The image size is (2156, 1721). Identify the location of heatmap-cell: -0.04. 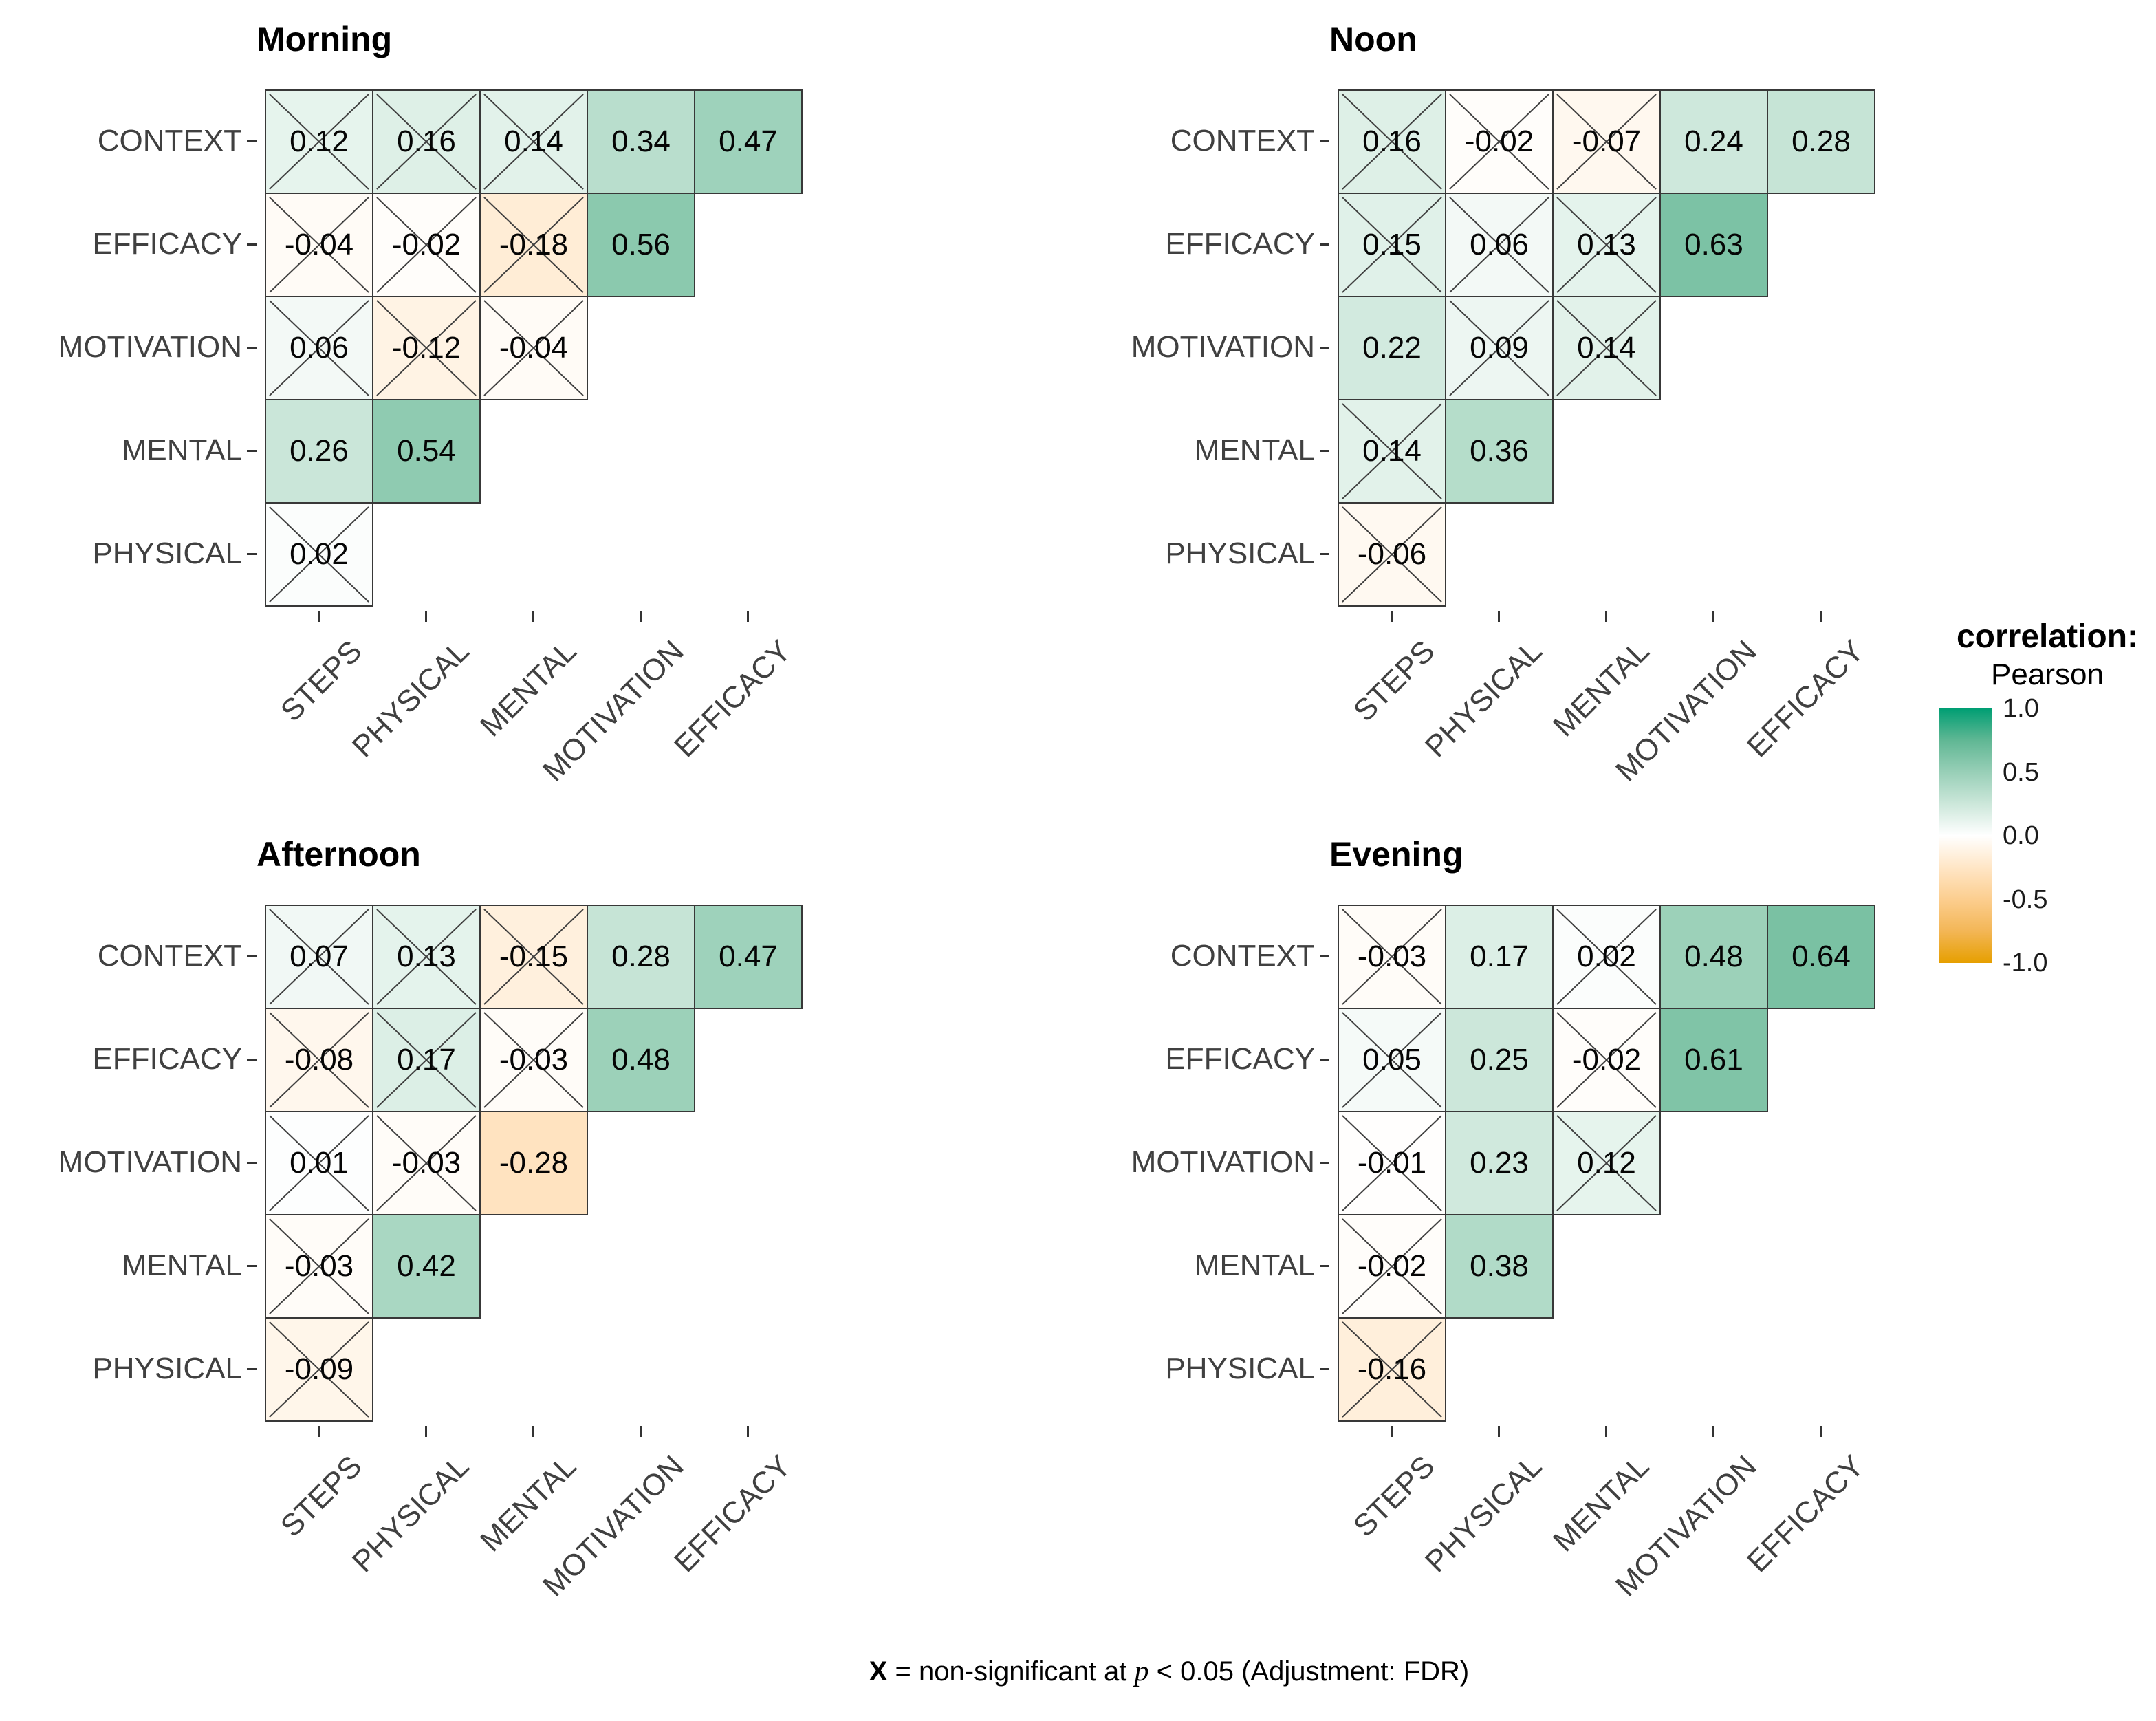
(533, 348).